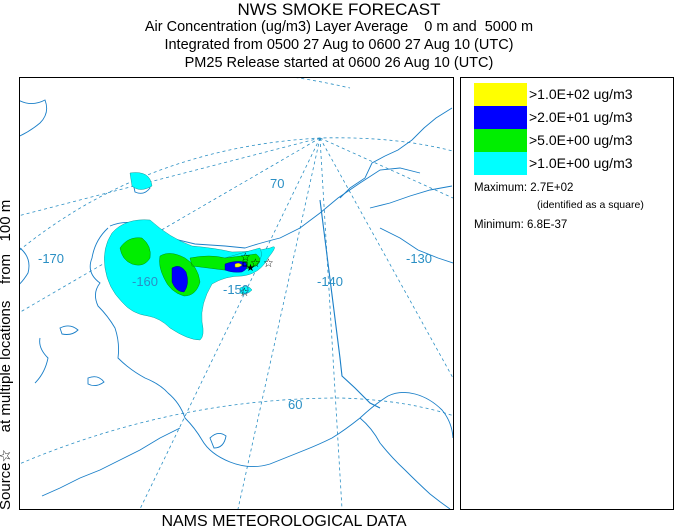  What do you see at coordinates (590, 205) in the screenshot?
I see `legend-maximum-note: (identified as a square)` at bounding box center [590, 205].